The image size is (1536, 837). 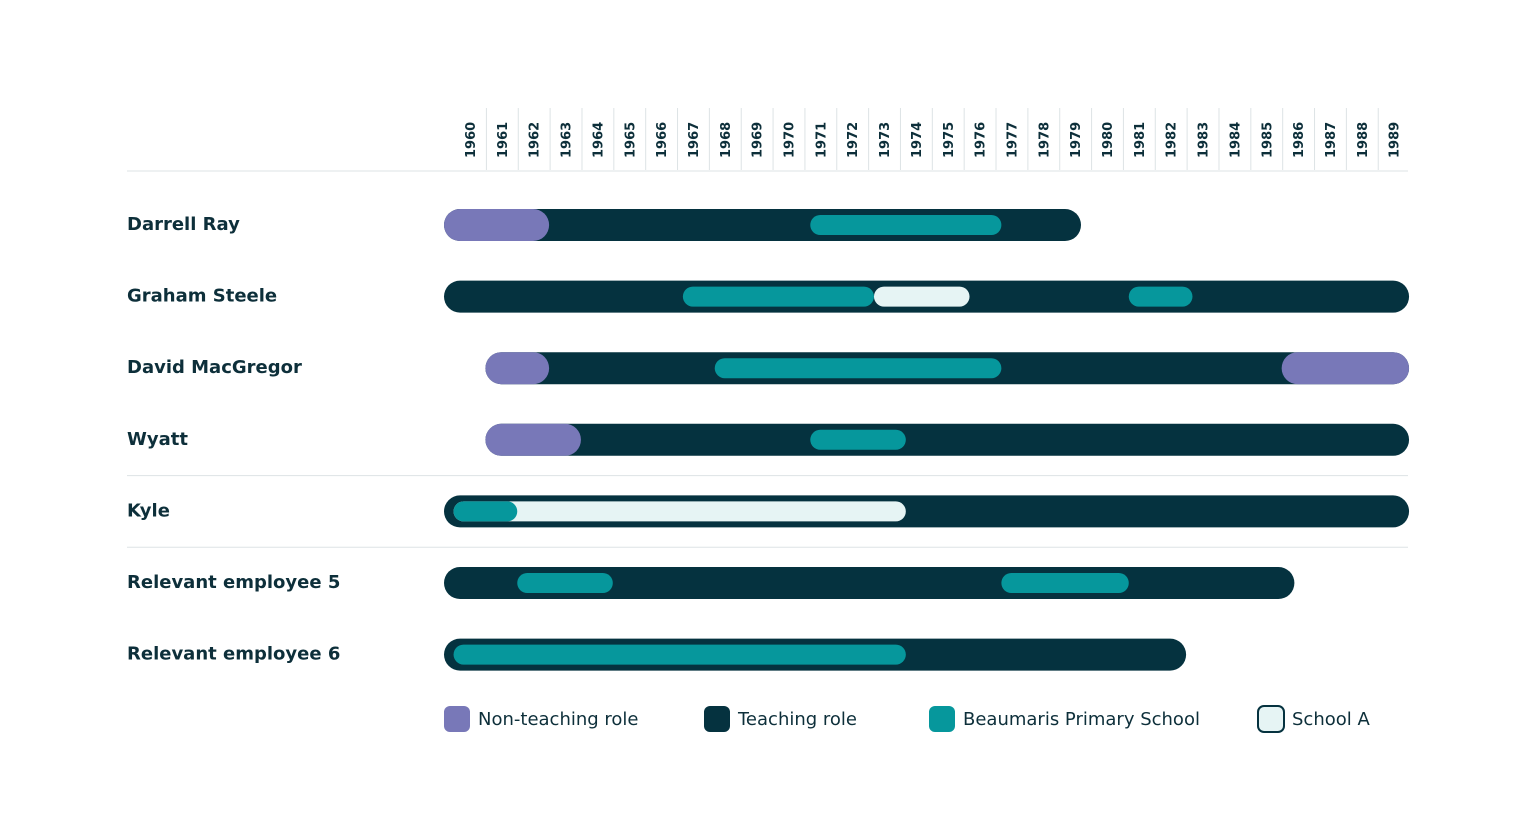 I want to click on year-tick-label: 1988, so click(x=1363, y=140).